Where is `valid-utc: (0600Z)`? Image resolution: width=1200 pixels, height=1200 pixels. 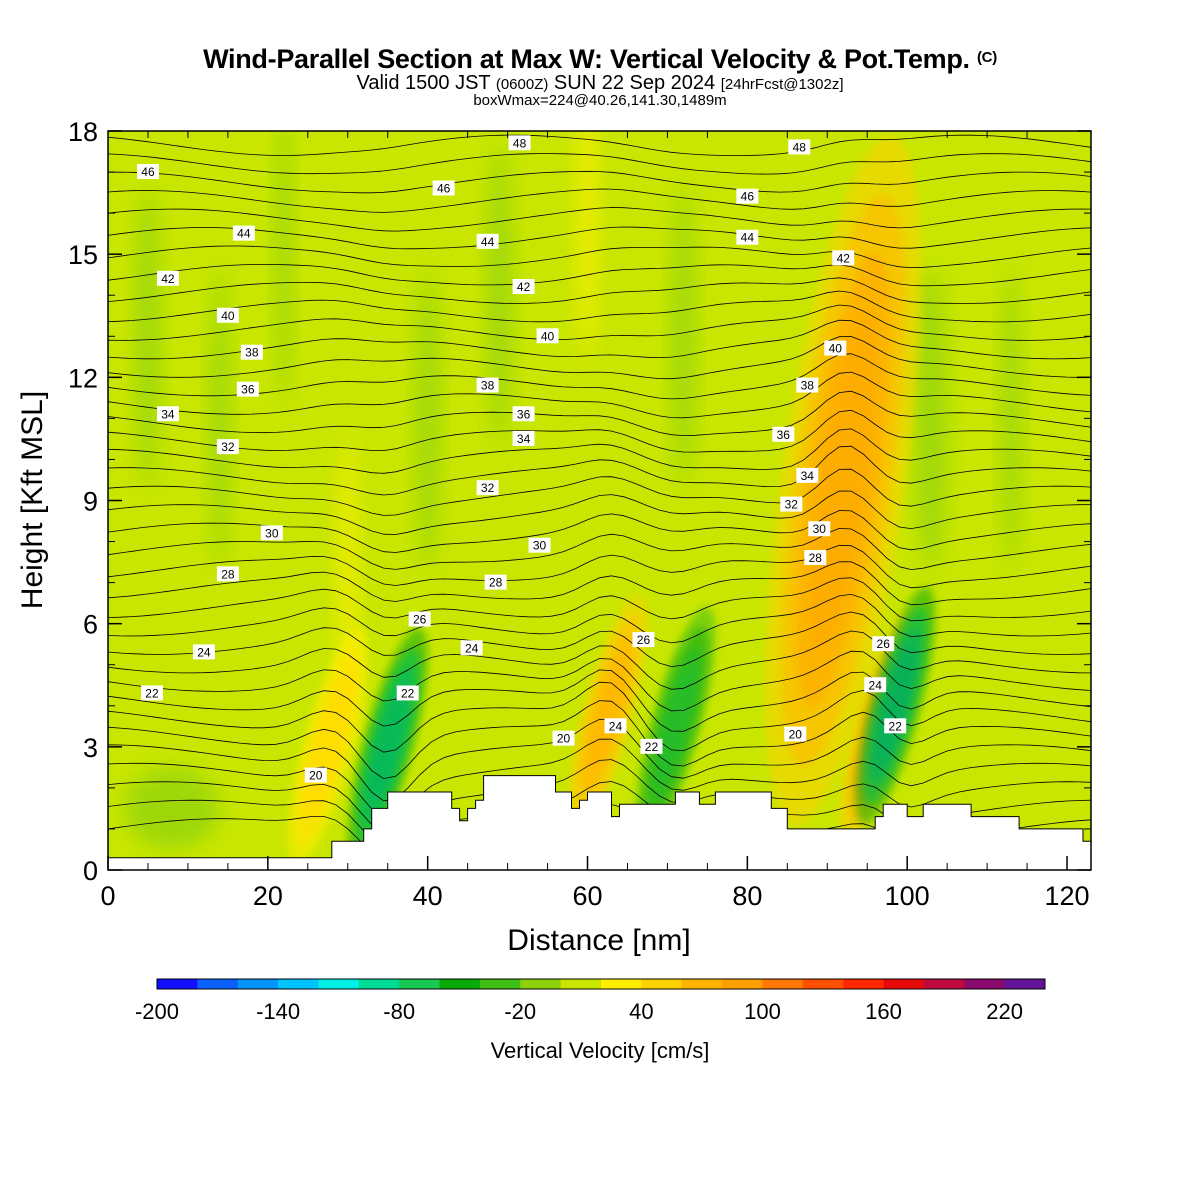
valid-utc: (0600Z) is located at coordinates (522, 84).